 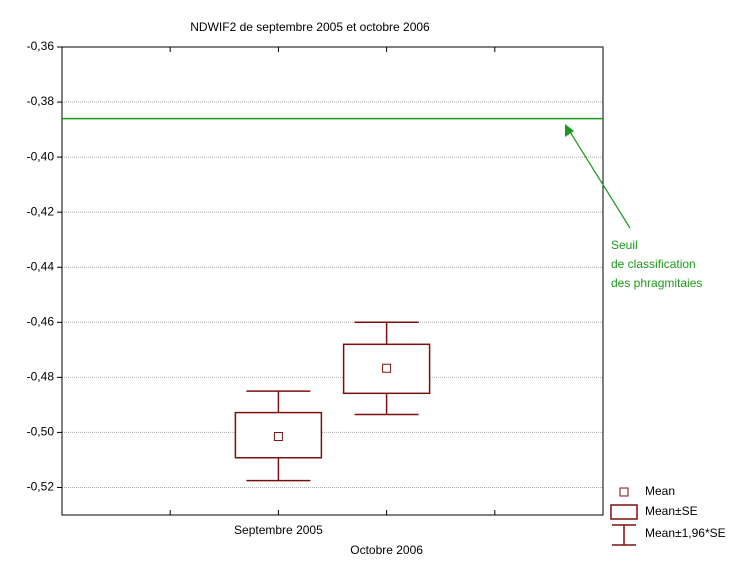 What do you see at coordinates (41, 266) in the screenshot?
I see `y-tick-label: -0,44` at bounding box center [41, 266].